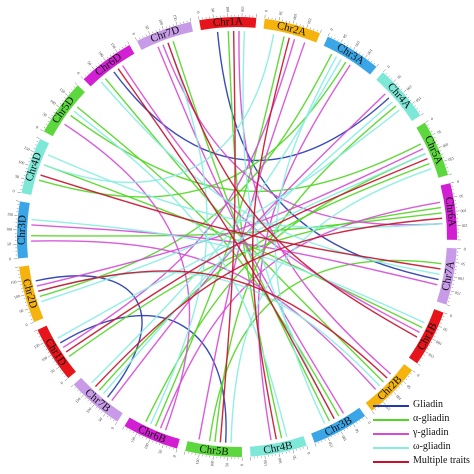  Describe the element at coordinates (23, 230) in the screenshot. I see `chromosome-block-chr3d` at that location.